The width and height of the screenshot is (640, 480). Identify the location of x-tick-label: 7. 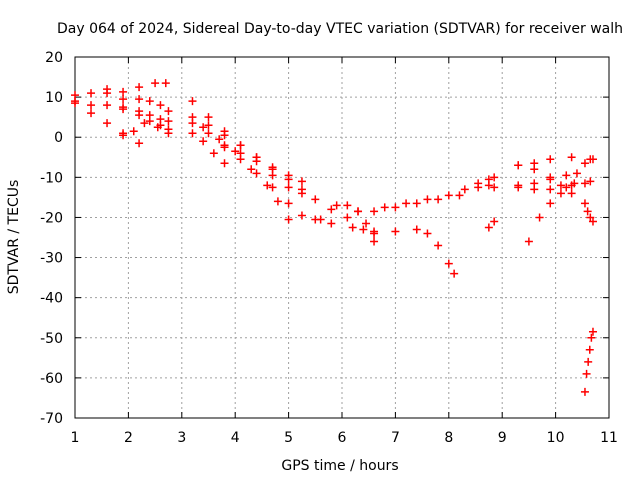
(395, 438).